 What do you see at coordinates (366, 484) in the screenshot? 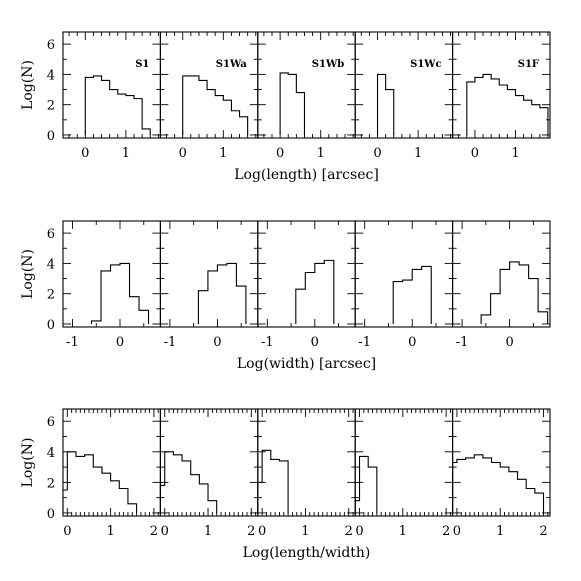
I see `histogram-length-width-s1wc` at bounding box center [366, 484].